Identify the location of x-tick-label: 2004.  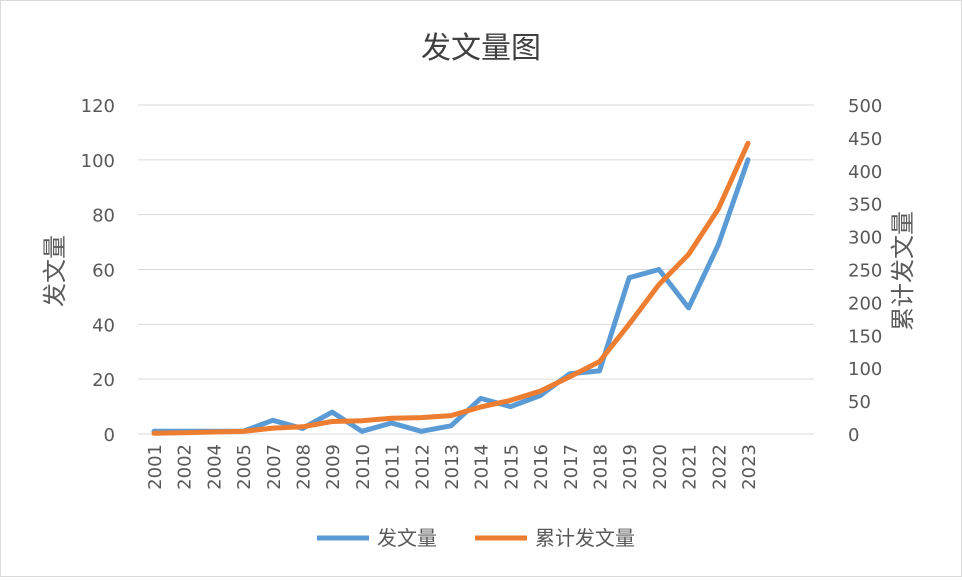
(214, 467).